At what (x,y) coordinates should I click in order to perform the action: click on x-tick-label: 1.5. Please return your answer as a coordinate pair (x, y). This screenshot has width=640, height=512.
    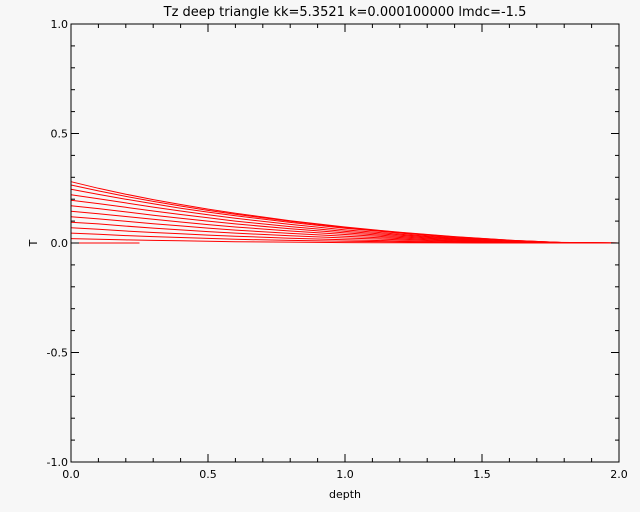
    Looking at the image, I should click on (482, 474).